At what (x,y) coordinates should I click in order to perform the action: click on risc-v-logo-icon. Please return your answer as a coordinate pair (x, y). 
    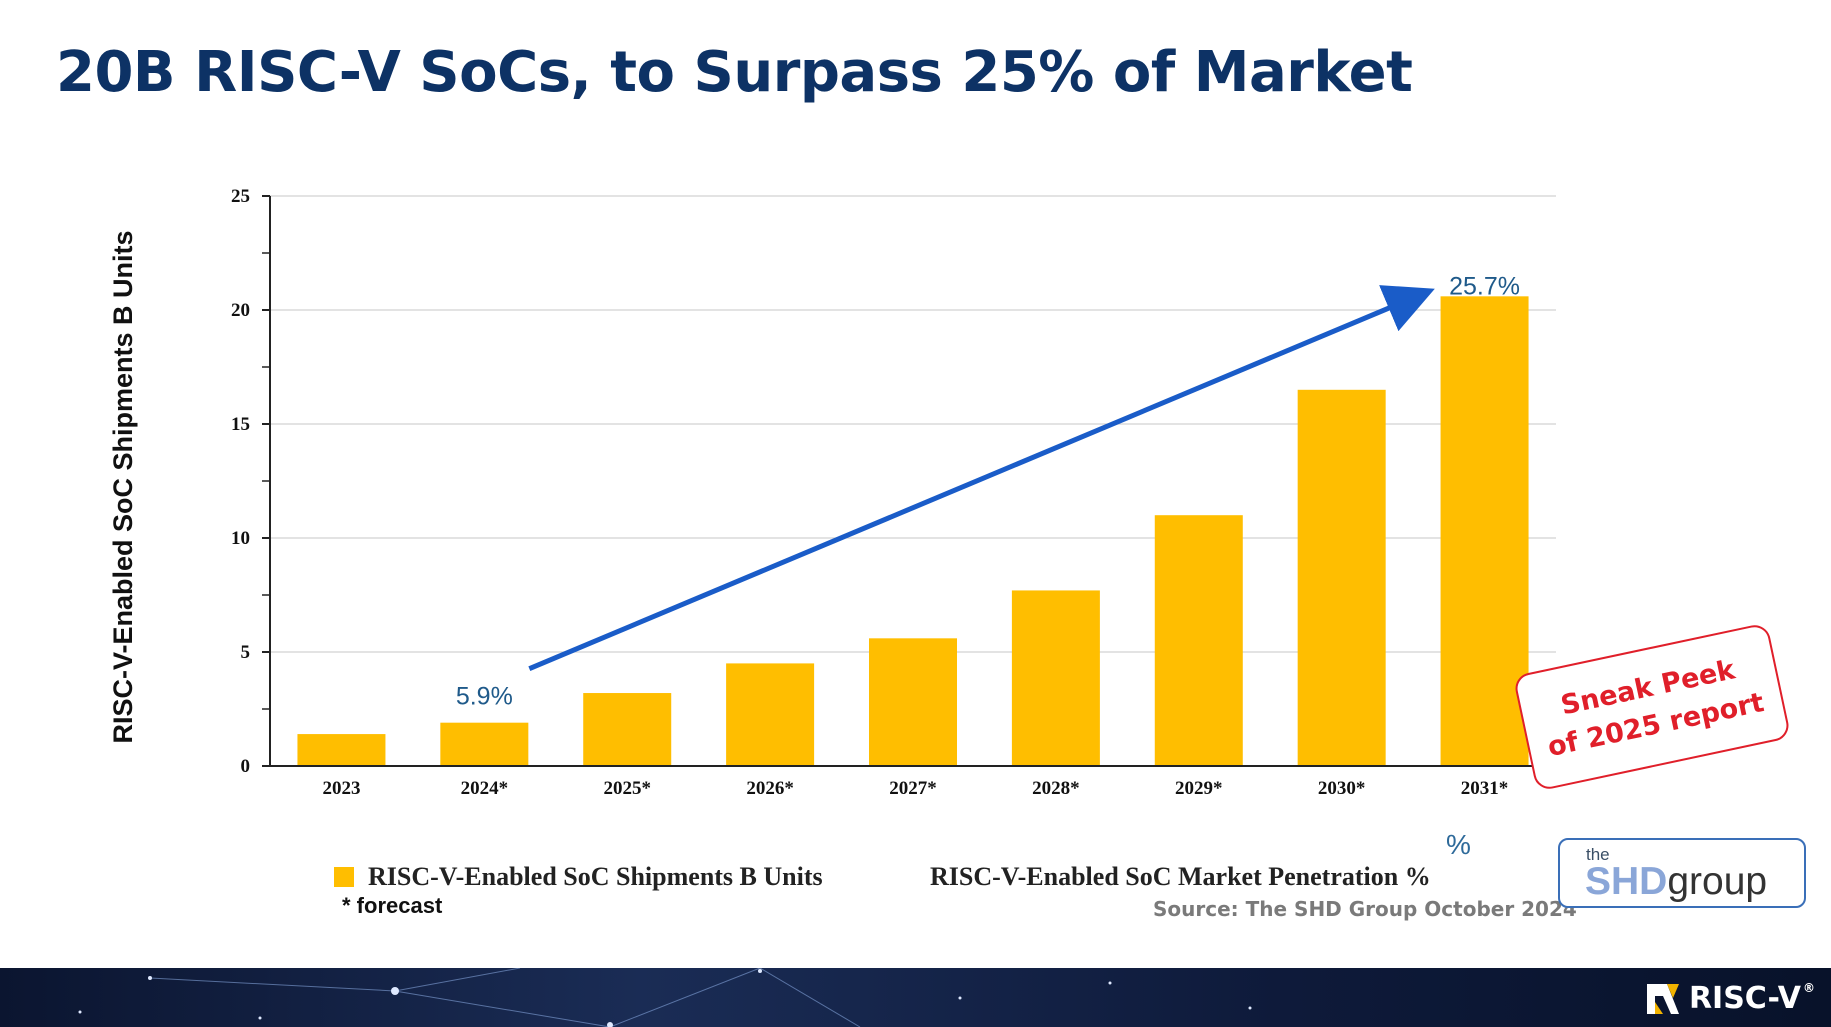
    Looking at the image, I should click on (1662, 998).